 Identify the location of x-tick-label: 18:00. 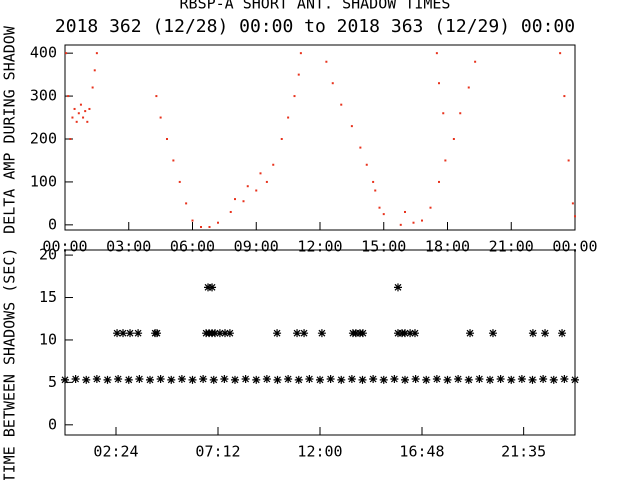
(447, 247).